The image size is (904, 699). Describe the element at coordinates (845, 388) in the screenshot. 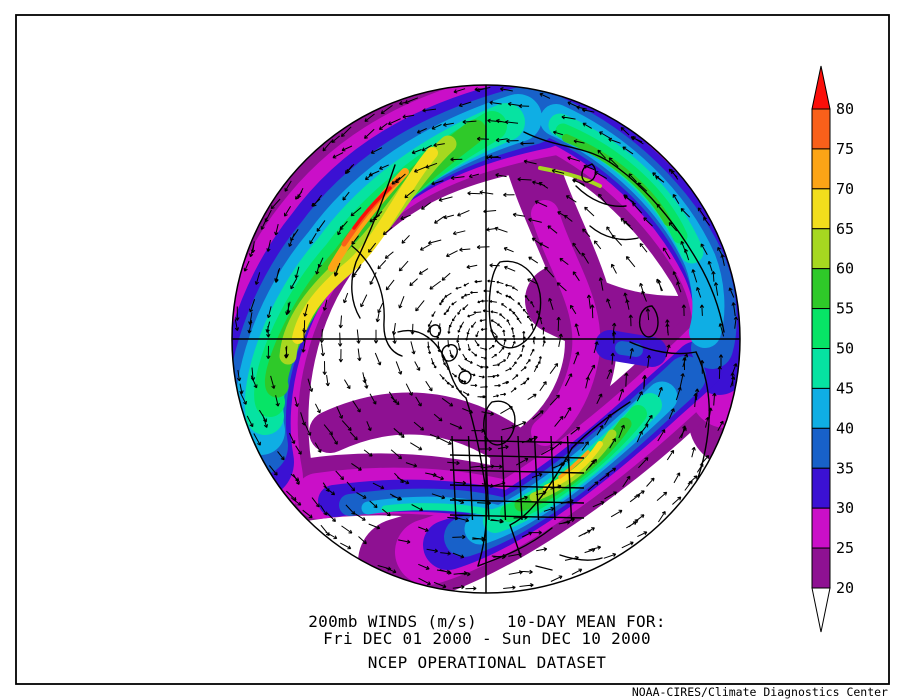

I see `colorbar-tick-label: 45` at that location.